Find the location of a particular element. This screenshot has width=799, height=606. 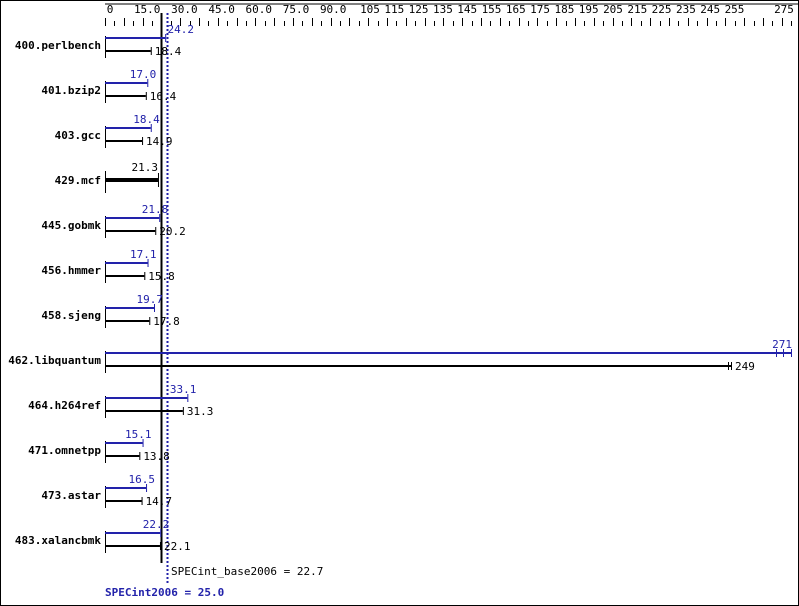

bar-label-peak: 19.7 is located at coordinates (149, 299).